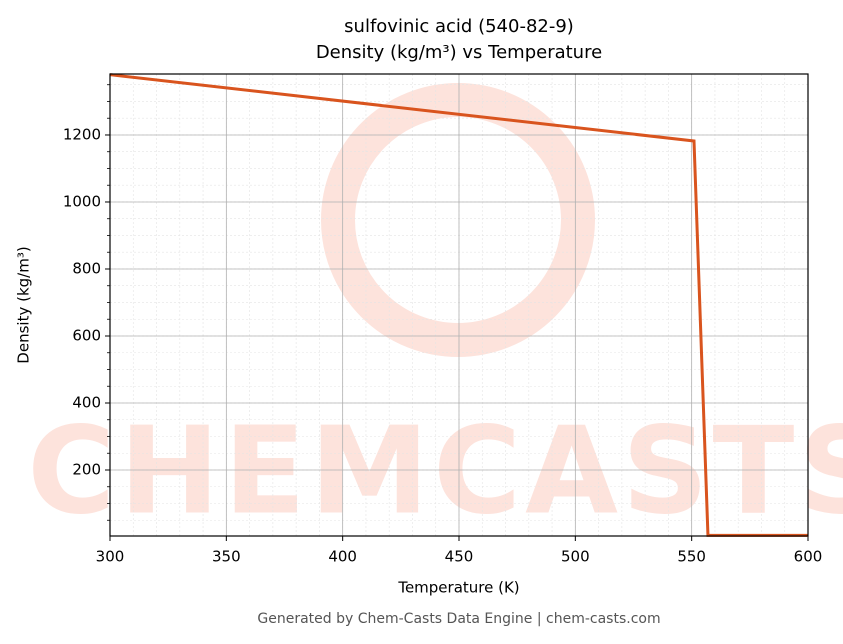 The width and height of the screenshot is (843, 644). What do you see at coordinates (458, 220) in the screenshot?
I see `watermark-logo` at bounding box center [458, 220].